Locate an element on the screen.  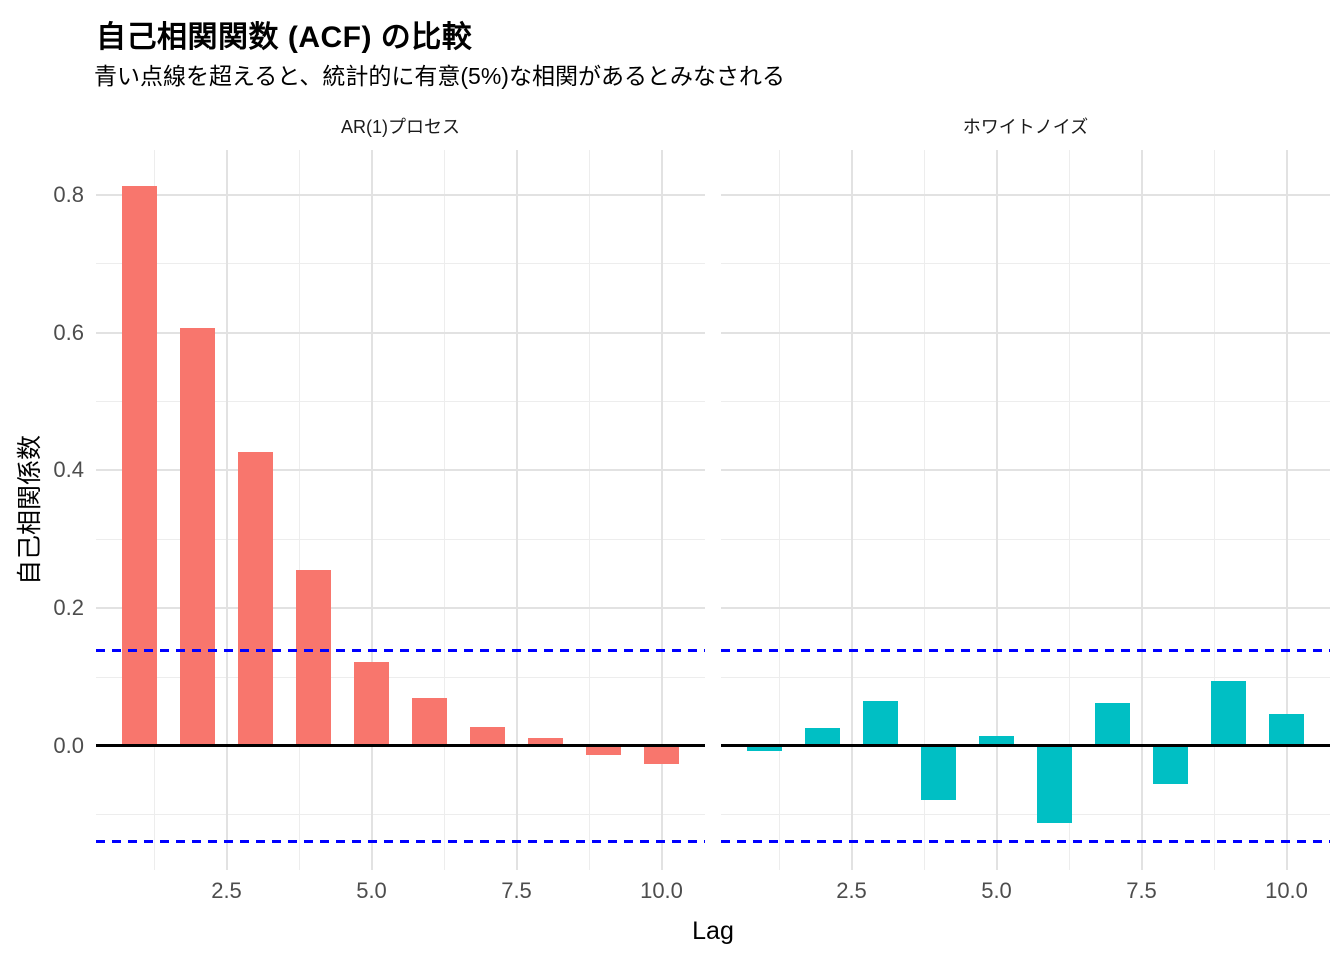
y-tick-label: 0.2 is located at coordinates (68, 608).